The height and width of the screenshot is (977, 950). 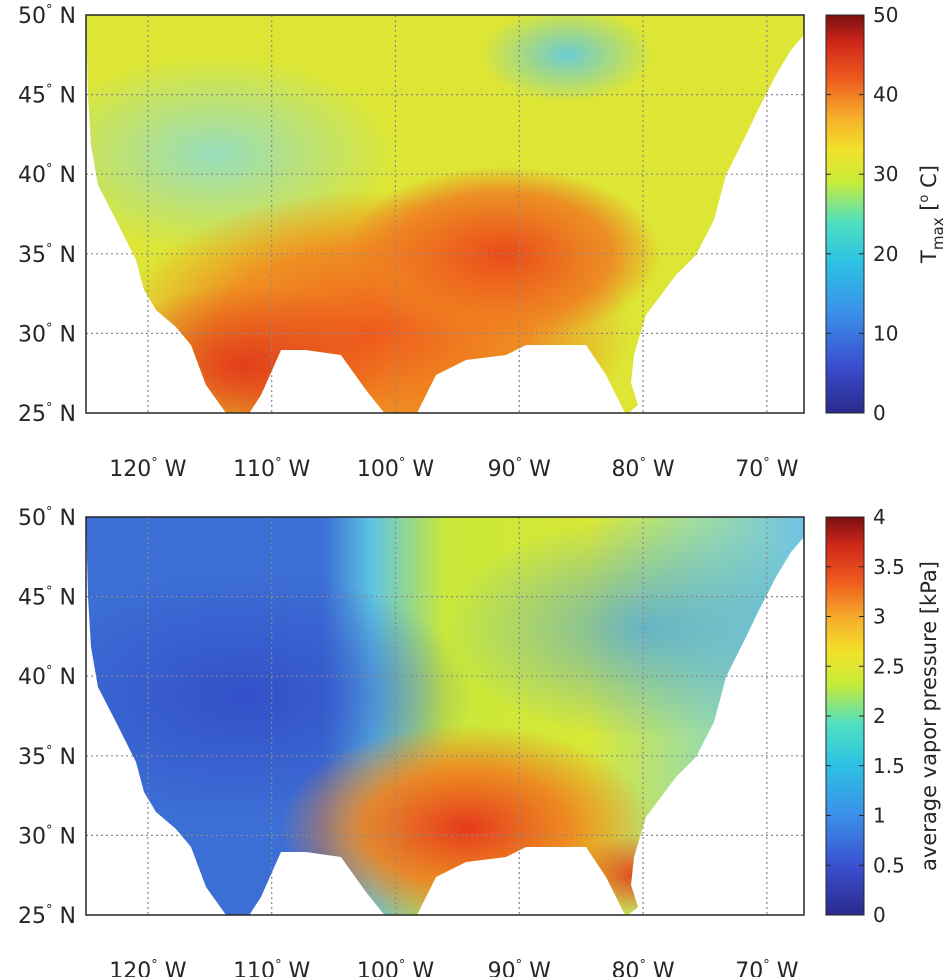 What do you see at coordinates (879, 617) in the screenshot?
I see `colorbar-tick-label: 3` at bounding box center [879, 617].